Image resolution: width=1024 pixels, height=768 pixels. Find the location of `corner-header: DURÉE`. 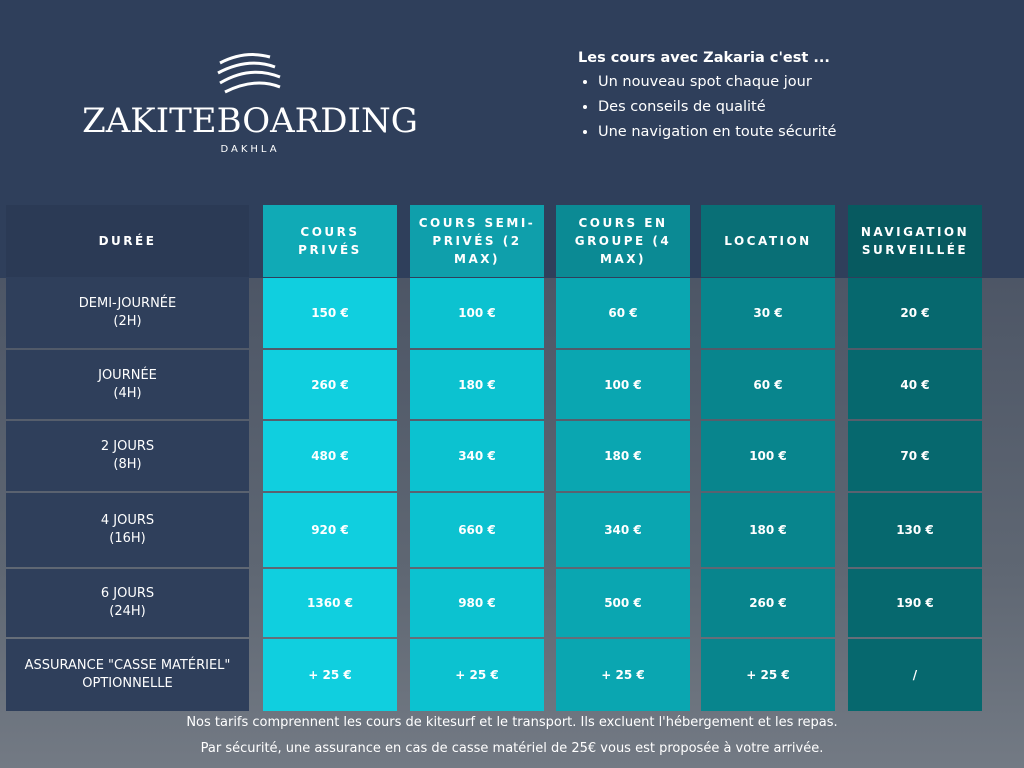

corner-header: DURÉE is located at coordinates (127, 241).